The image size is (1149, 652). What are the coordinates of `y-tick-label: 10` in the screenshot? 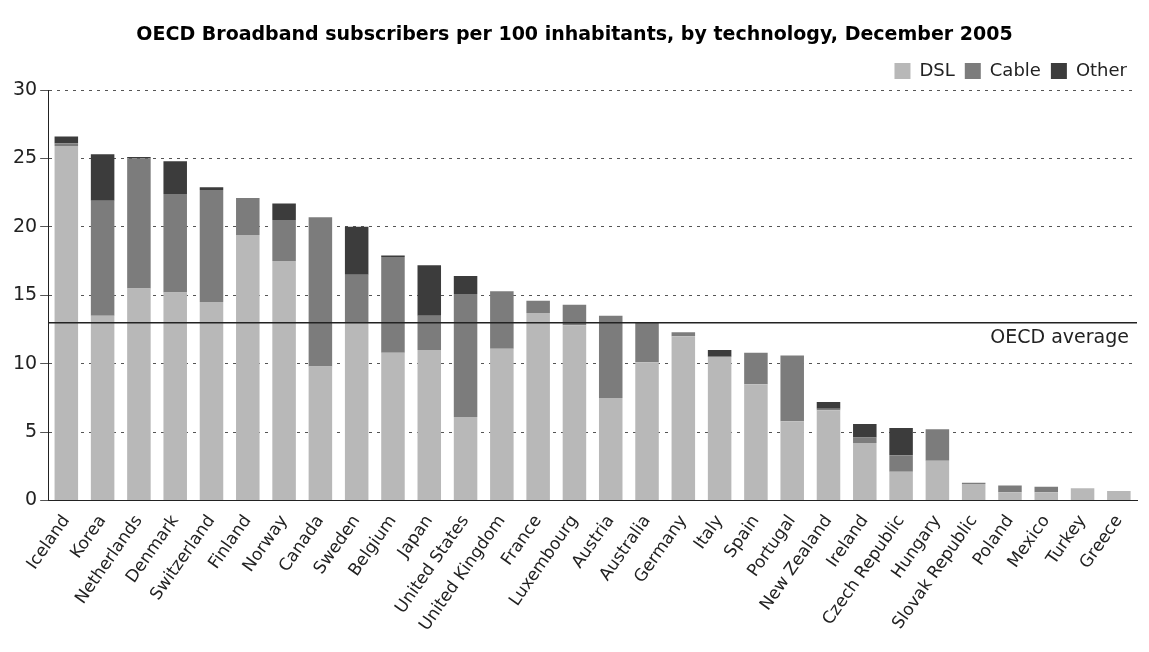 It's located at (25, 361).